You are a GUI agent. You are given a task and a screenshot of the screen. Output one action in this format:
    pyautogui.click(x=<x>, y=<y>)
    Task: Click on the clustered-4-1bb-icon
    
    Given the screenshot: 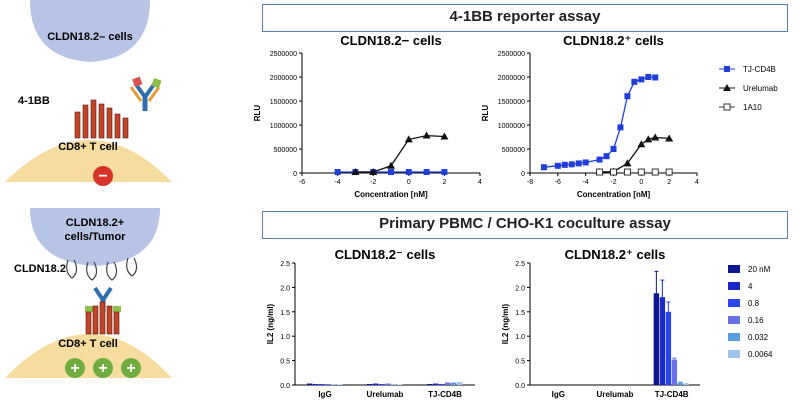 What is the action you would take?
    pyautogui.click(x=102, y=318)
    